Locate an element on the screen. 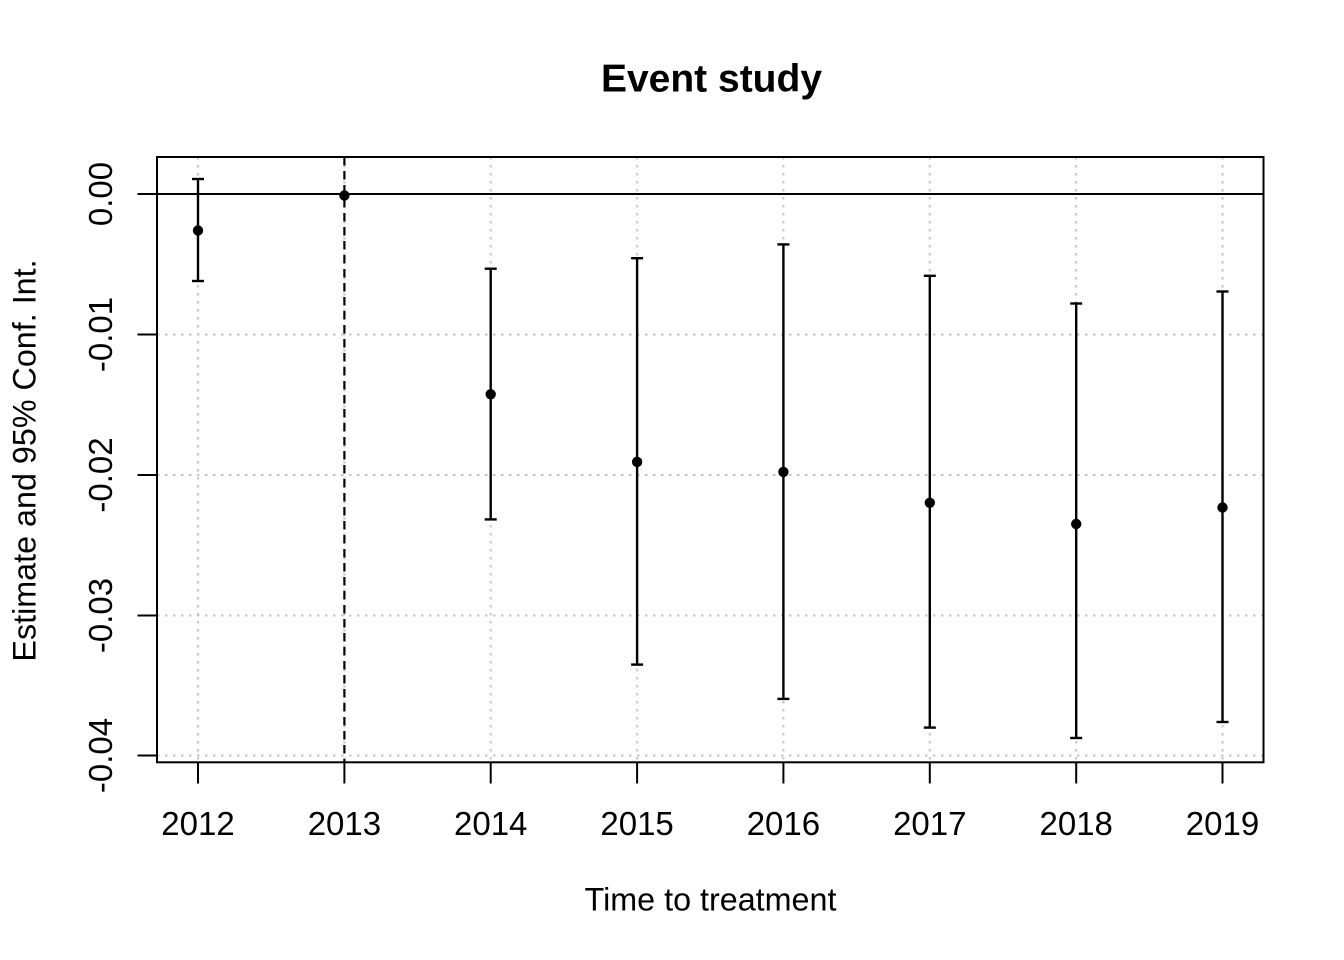  svg-text: 0.00 is located at coordinates (100, 194).